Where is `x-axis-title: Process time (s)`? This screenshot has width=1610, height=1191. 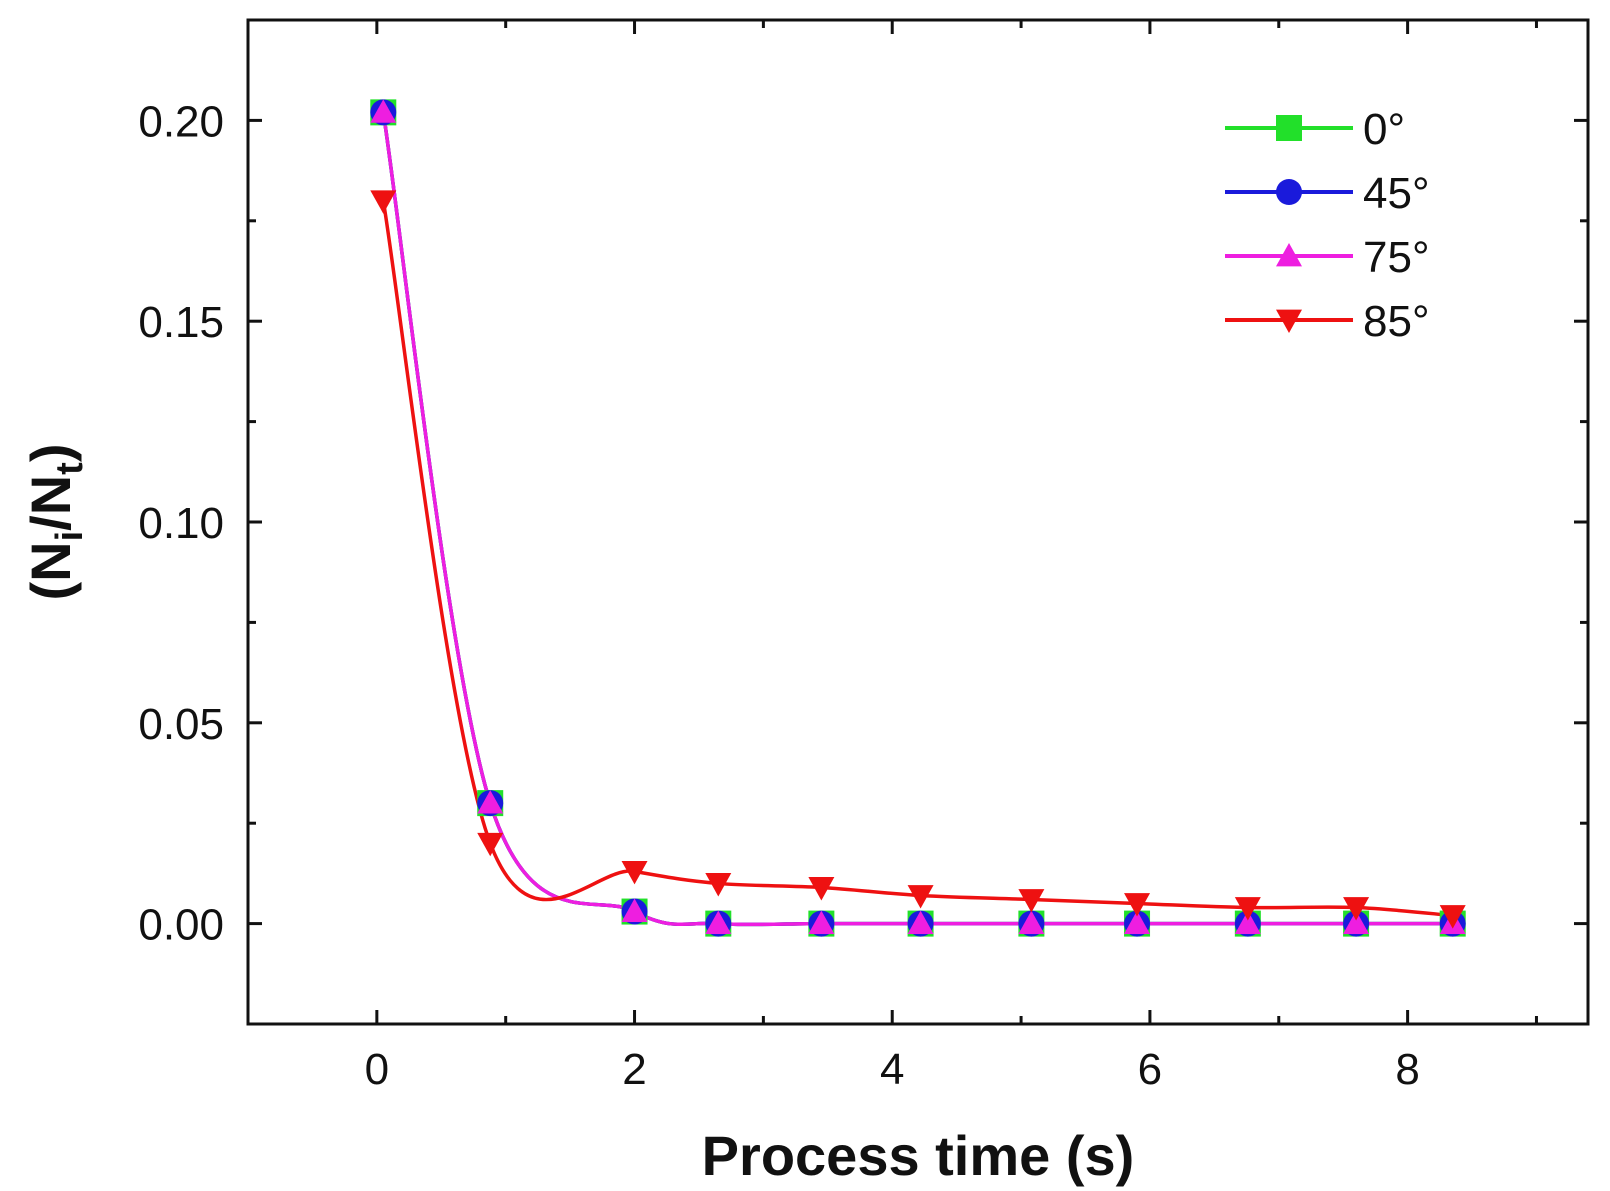
x-axis-title: Process time (s) is located at coordinates (918, 1155).